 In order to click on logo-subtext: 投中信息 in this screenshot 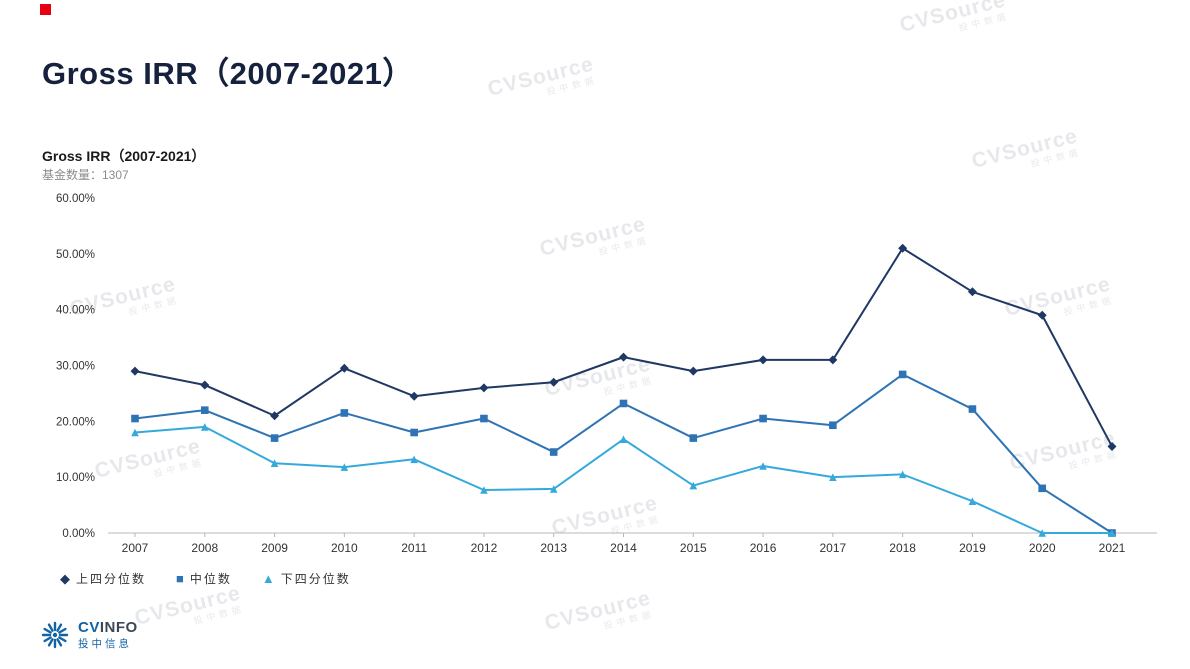, I will do `click(105, 643)`.